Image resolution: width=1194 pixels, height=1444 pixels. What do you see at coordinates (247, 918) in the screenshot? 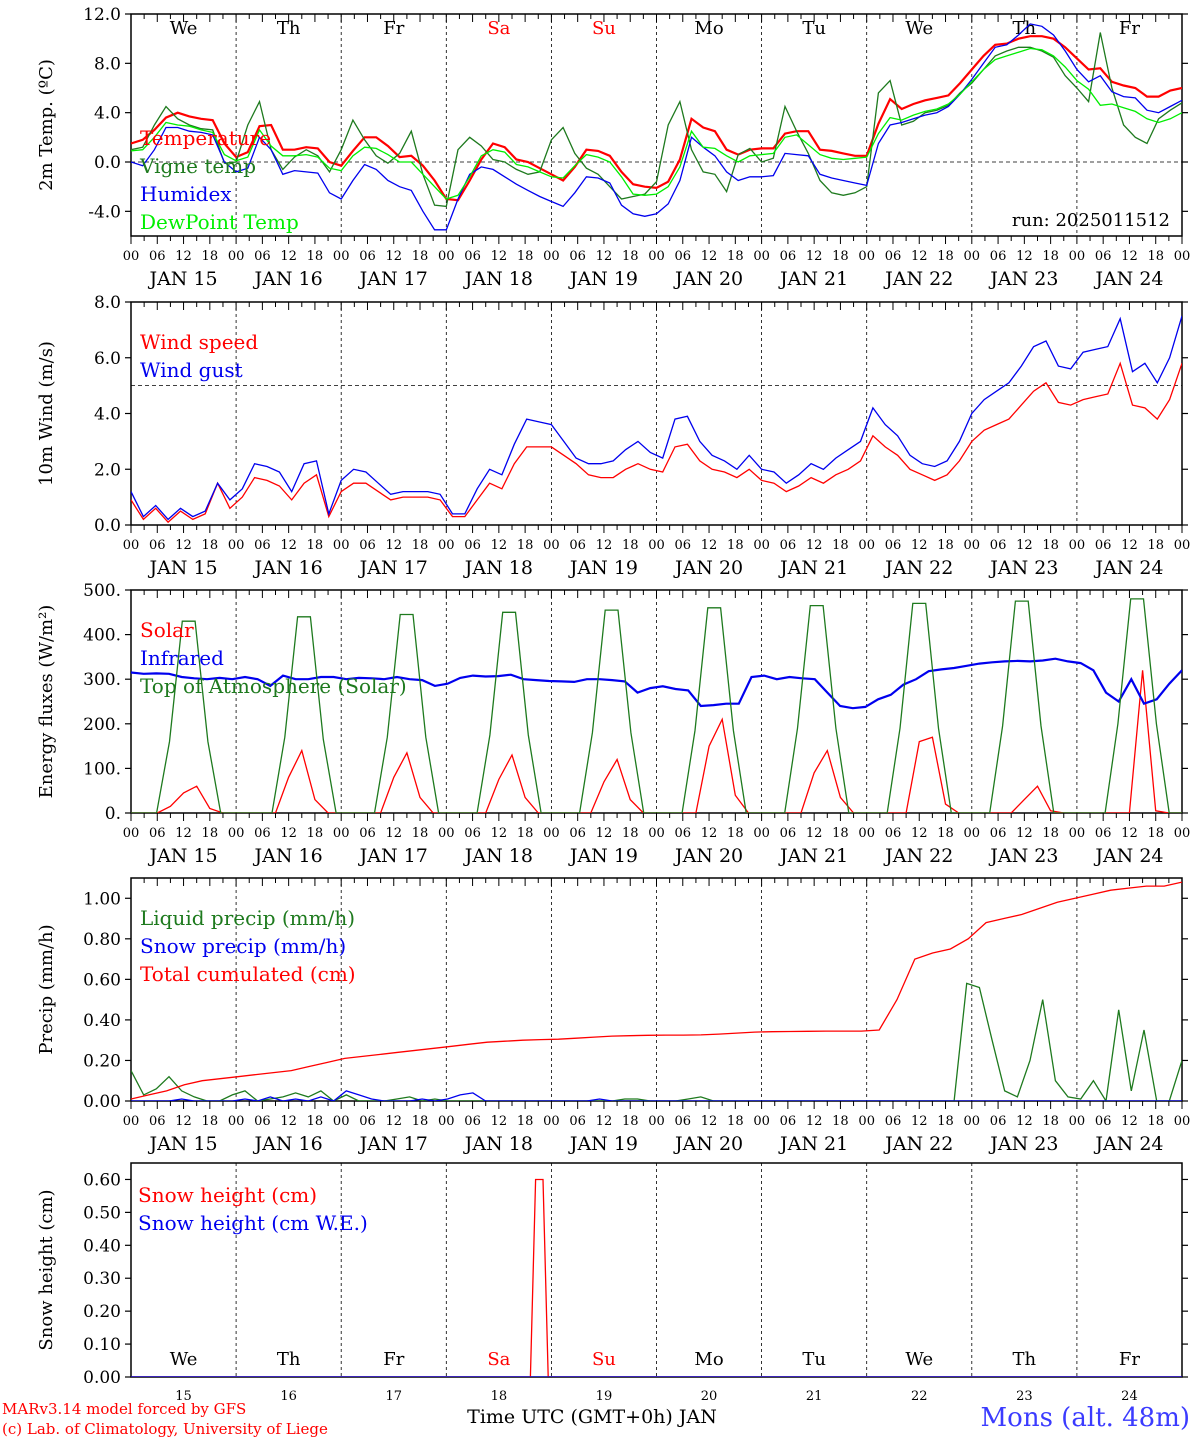
I see `legend-entry: Liquid precip (mm/h)` at bounding box center [247, 918].